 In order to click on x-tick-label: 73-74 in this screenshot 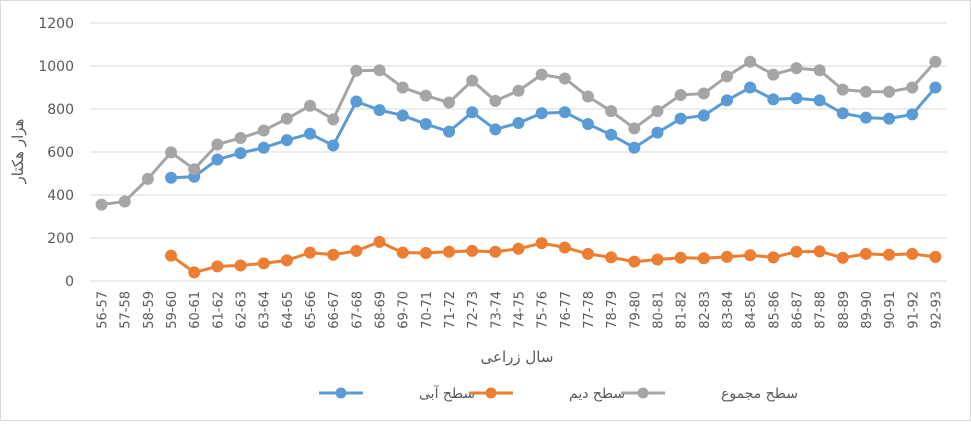, I will do `click(496, 310)`.